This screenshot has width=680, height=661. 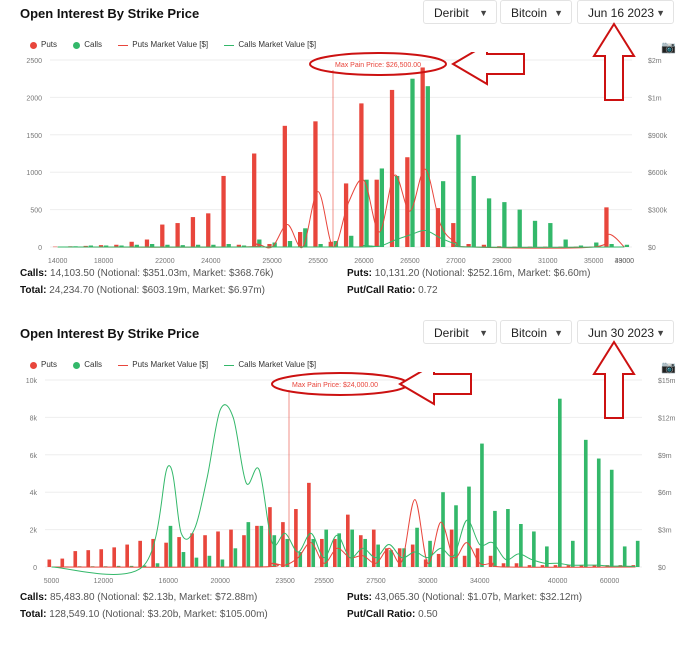 What do you see at coordinates (665, 456) in the screenshot?
I see `y2-tick-label: $9m` at bounding box center [665, 456].